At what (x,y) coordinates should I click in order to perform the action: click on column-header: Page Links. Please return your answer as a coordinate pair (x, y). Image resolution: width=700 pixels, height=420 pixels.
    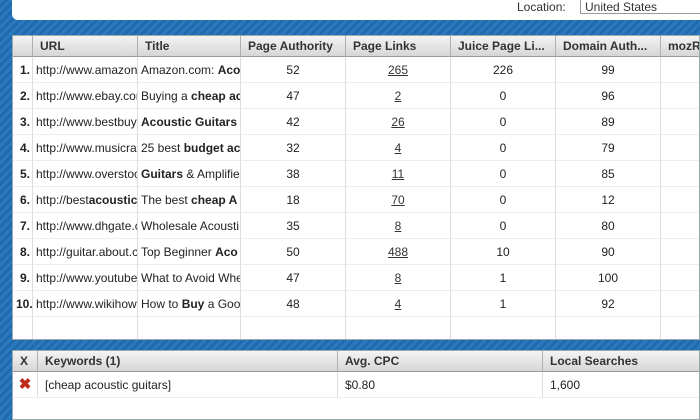
    Looking at the image, I should click on (398, 46).